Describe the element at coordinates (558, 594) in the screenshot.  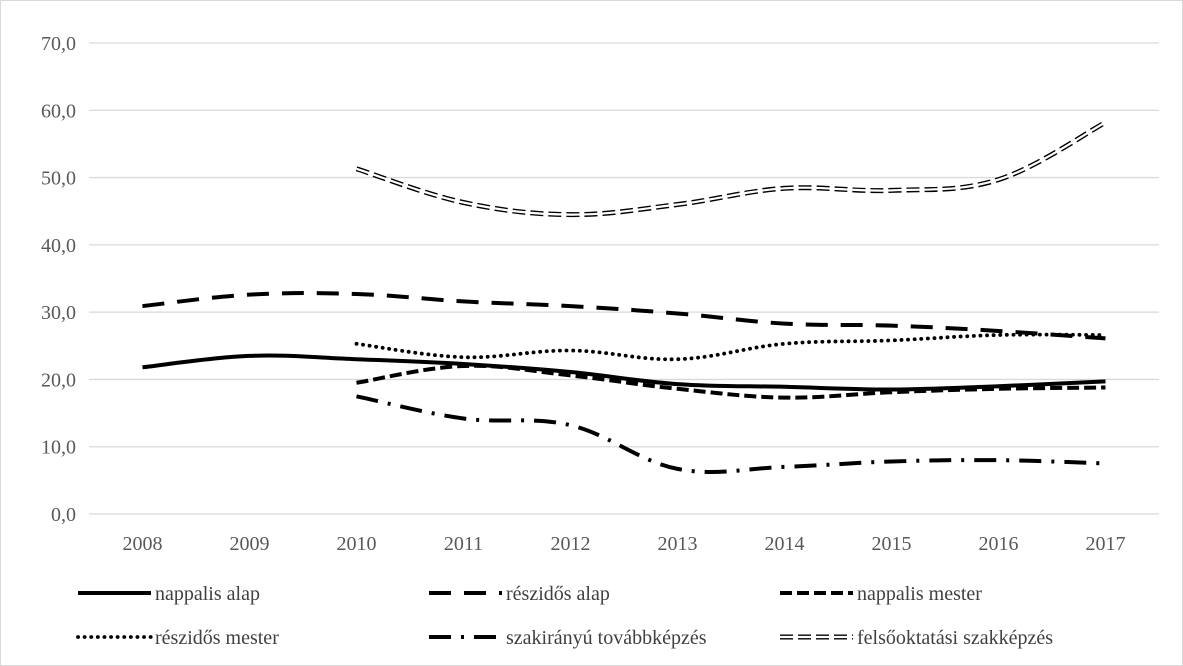
I see `legend-label: részidős alap` at that location.